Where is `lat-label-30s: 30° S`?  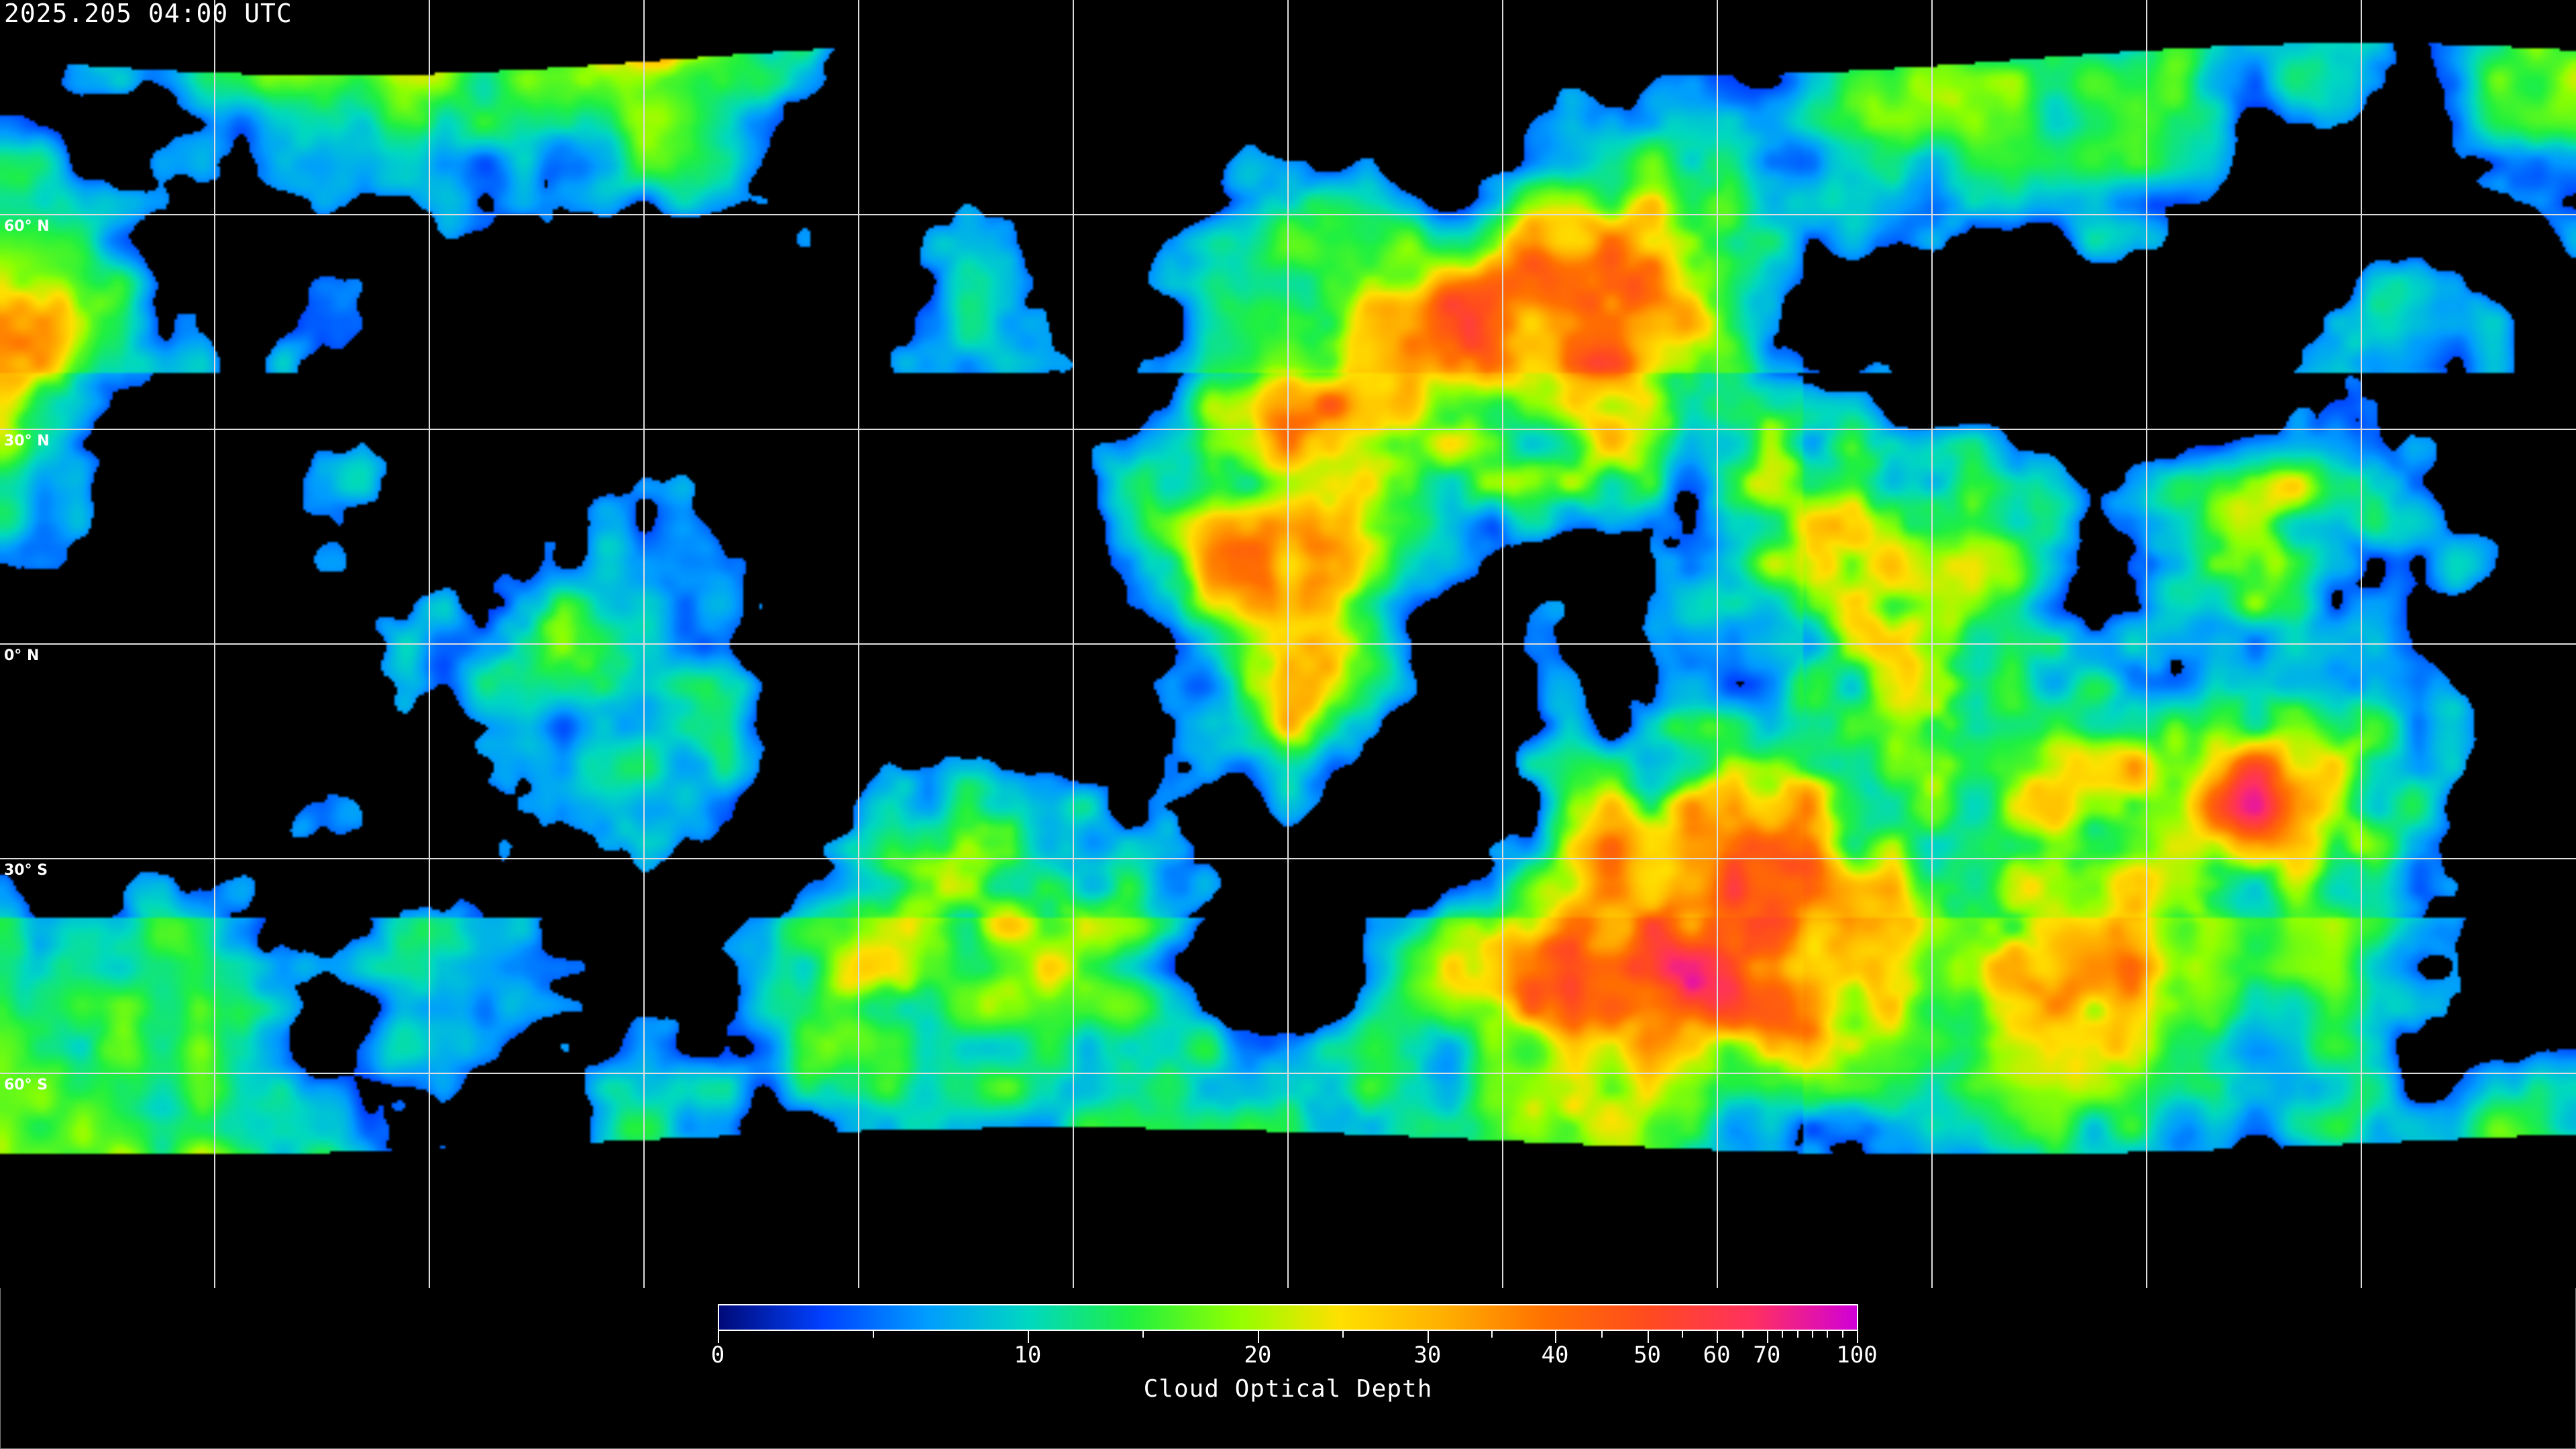 lat-label-30s: 30° S is located at coordinates (26, 870).